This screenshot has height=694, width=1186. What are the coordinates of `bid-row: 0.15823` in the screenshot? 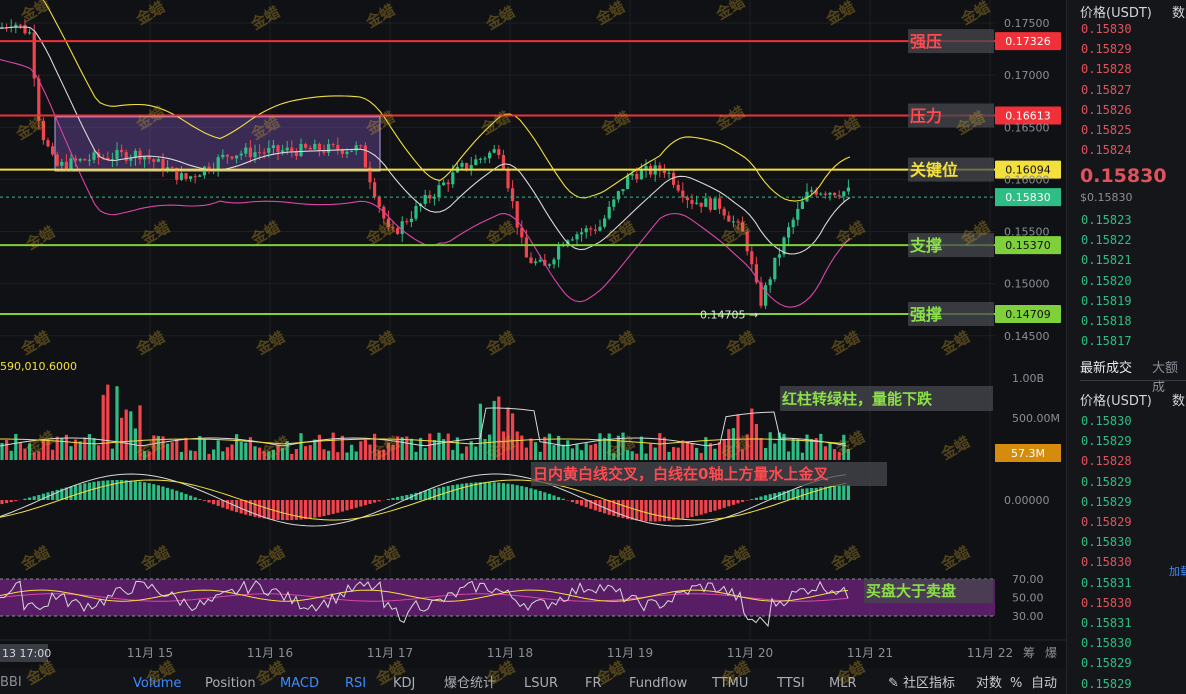 It's located at (1106, 220).